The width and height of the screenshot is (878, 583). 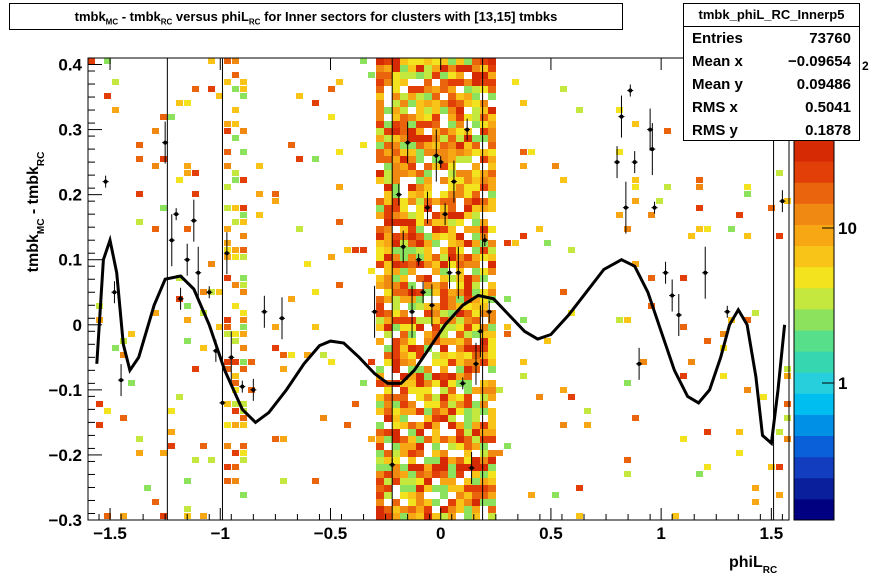 What do you see at coordinates (814, 488) in the screenshot?
I see `color-scale-segment` at bounding box center [814, 488].